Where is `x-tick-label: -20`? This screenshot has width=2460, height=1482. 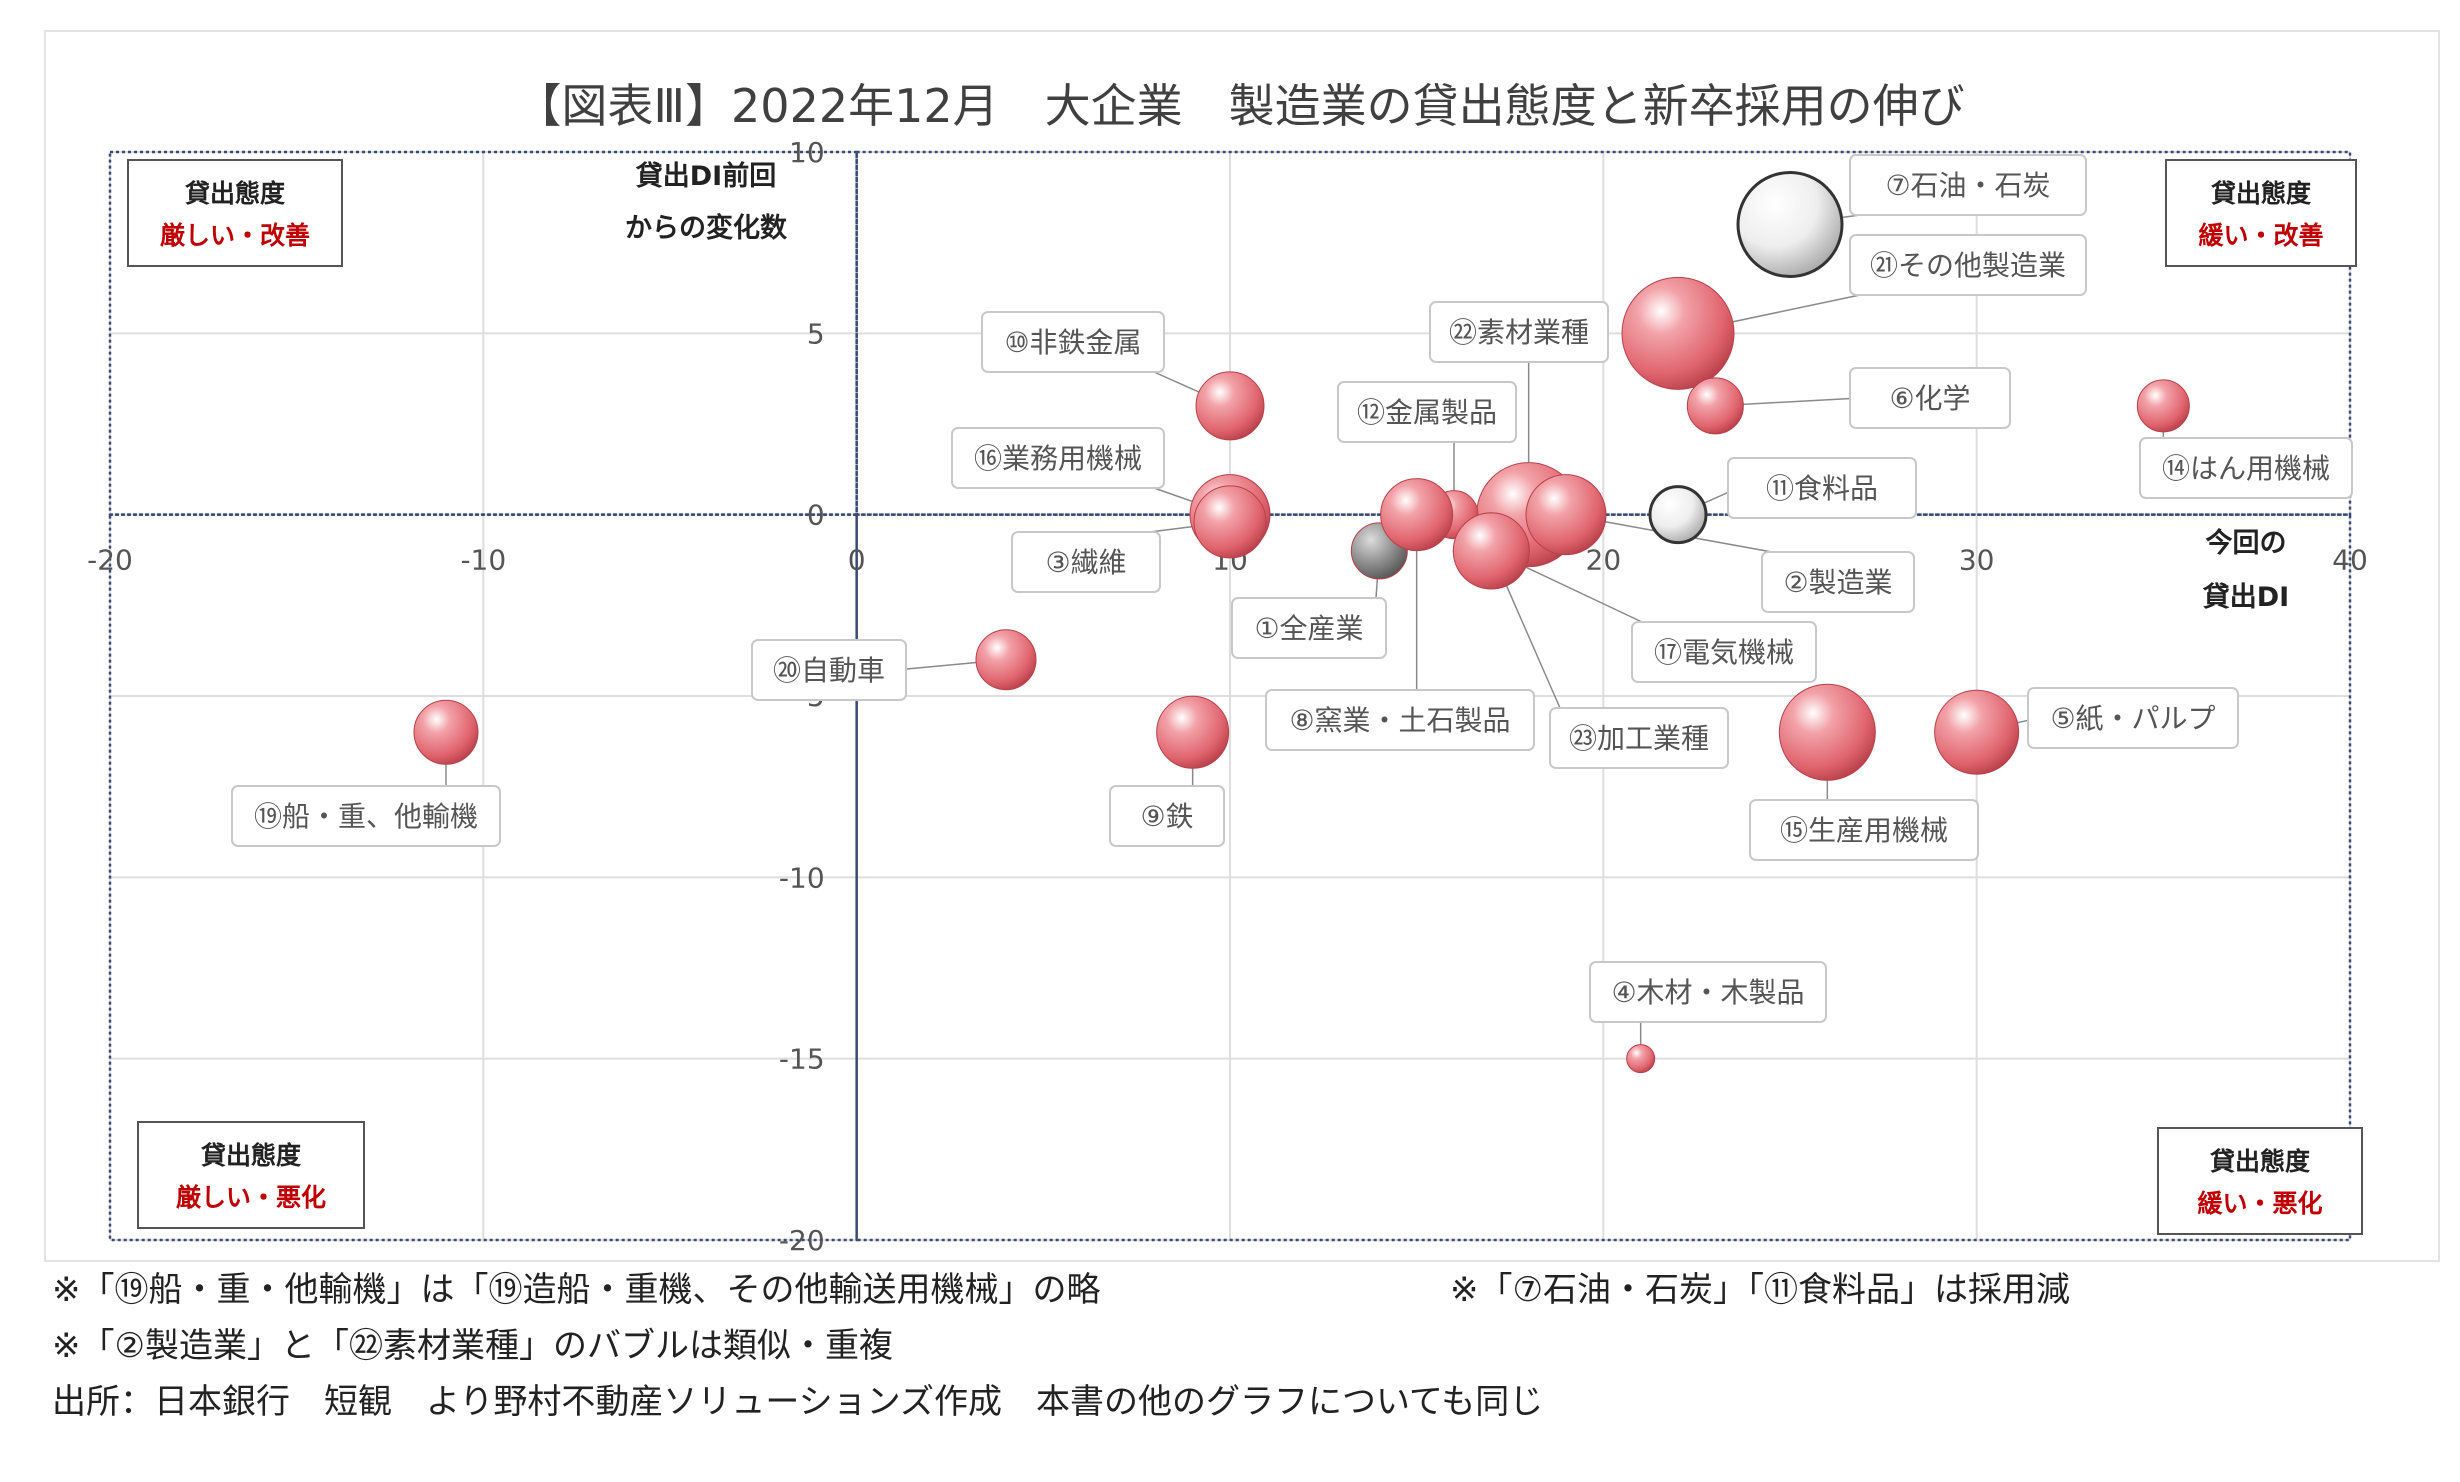 x-tick-label: -20 is located at coordinates (110, 560).